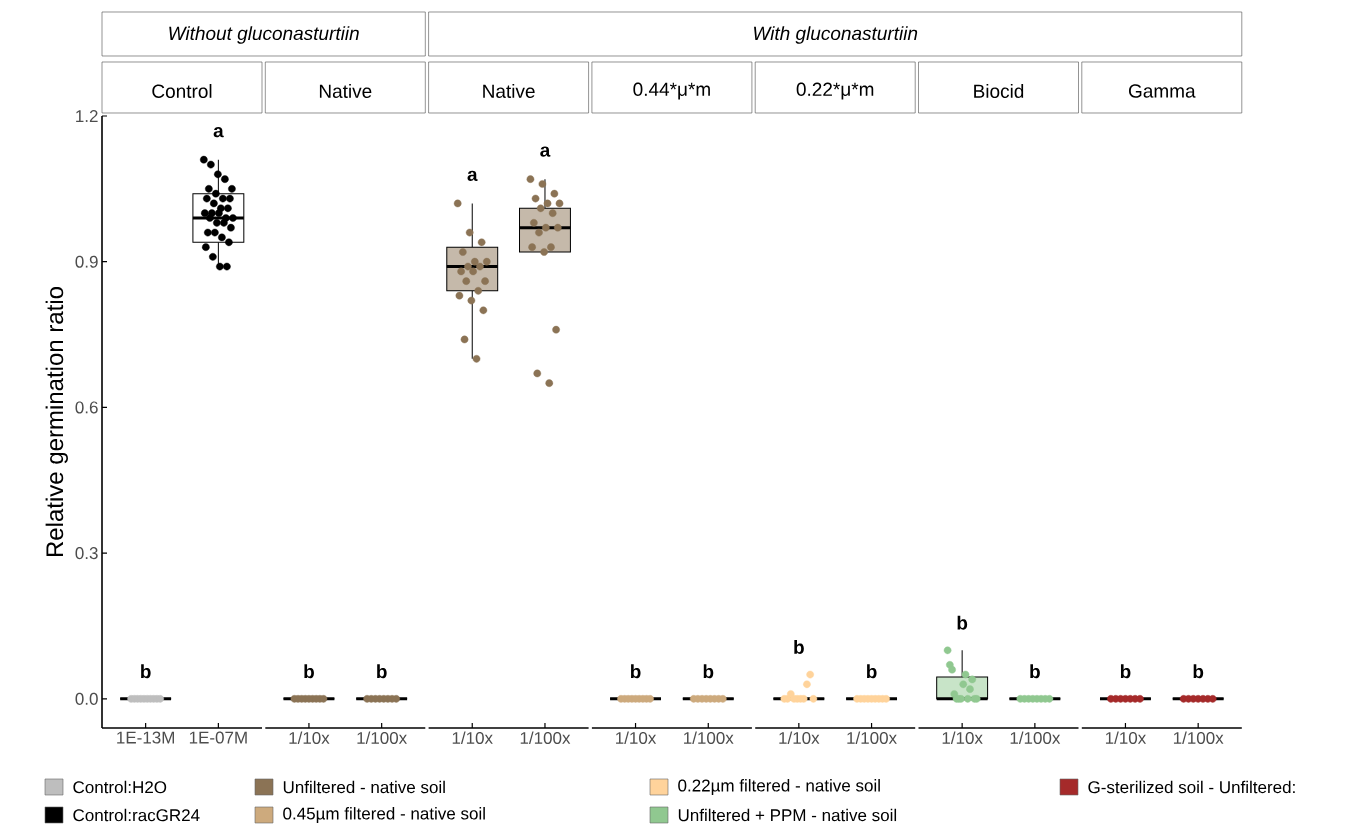  I want to click on legend-label: 0.22µm filtered - native soil, so click(779, 786).